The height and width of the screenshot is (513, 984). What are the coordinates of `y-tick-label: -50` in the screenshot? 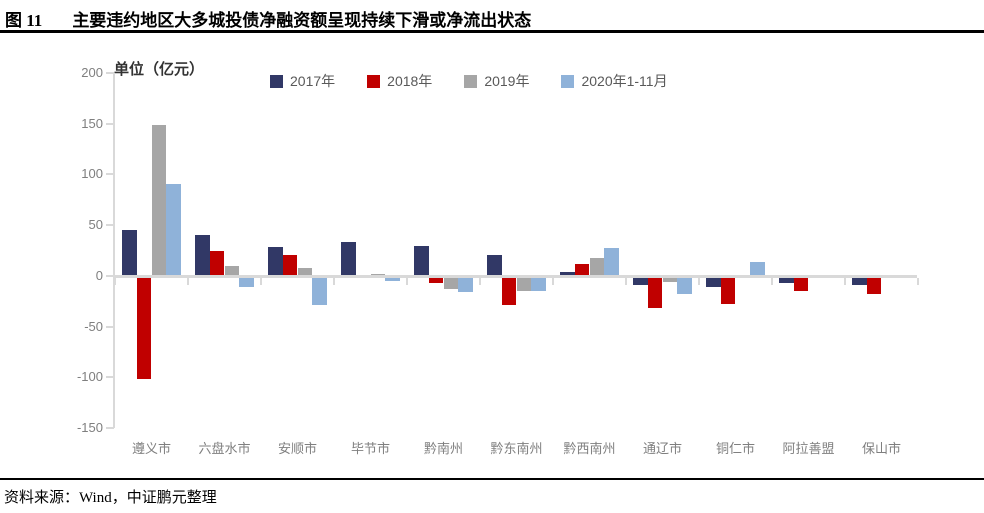 It's located at (93, 326).